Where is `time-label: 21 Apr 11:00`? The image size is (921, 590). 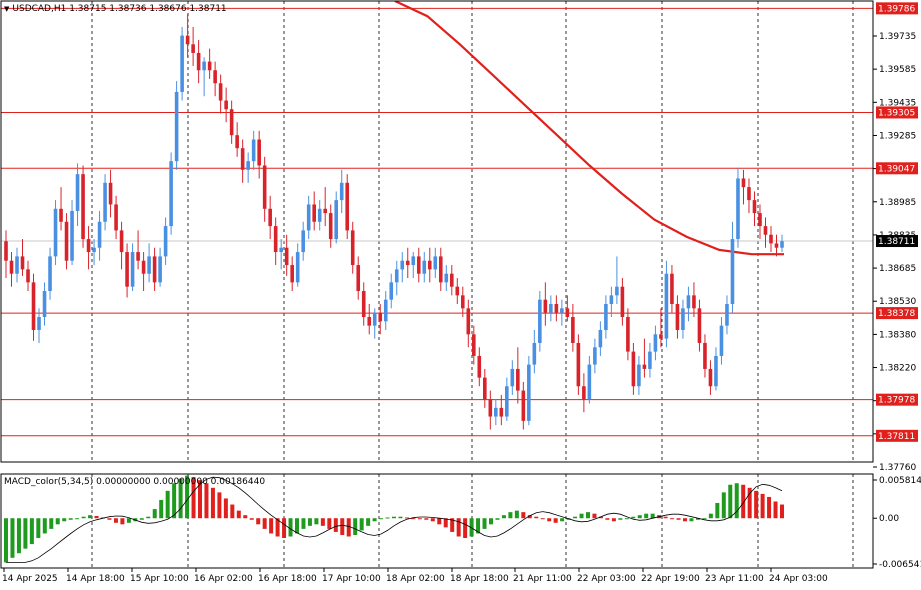
time-label: 21 Apr 11:00 is located at coordinates (542, 579).